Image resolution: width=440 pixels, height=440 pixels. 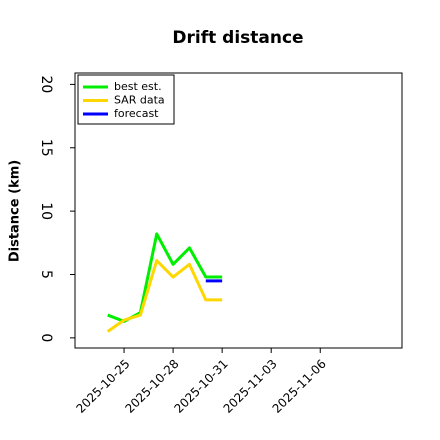 I want to click on y-tick-label: 5, so click(x=46, y=274).